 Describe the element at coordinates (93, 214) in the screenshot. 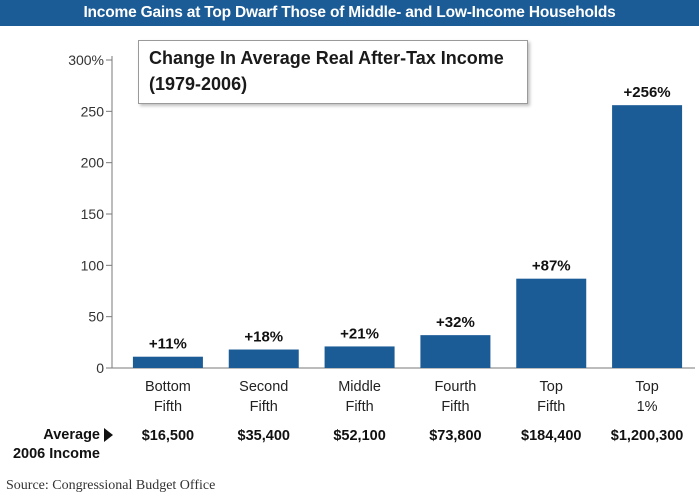

I see `y-tick-label: 150` at that location.